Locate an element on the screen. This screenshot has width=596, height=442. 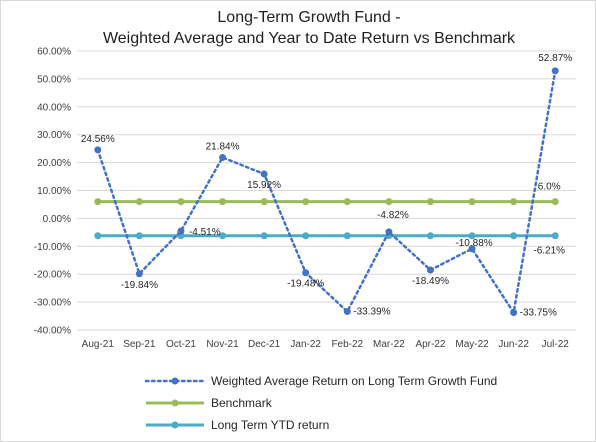
x-tick-label: Nov-21 is located at coordinates (222, 344).